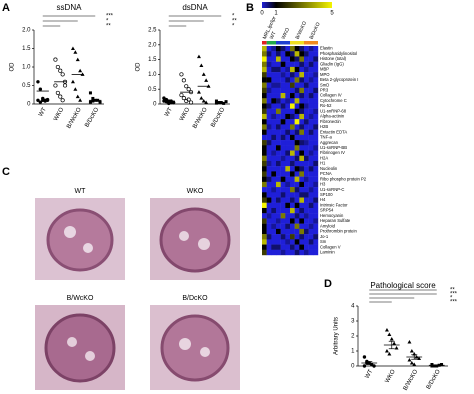 The width and height of the screenshot is (474, 394). I want to click on panel-label: D, so click(328, 284).